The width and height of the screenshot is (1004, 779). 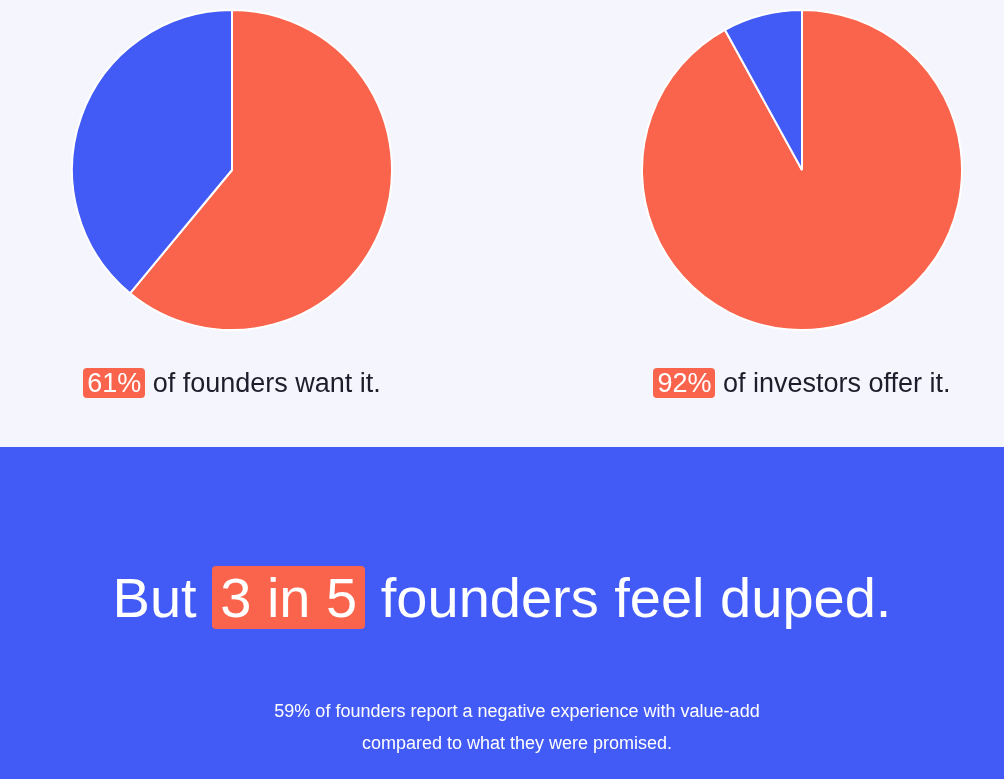 I want to click on text: 59% of founders report a negative experience with value-add compared to what they were promised., so click(x=517, y=727).